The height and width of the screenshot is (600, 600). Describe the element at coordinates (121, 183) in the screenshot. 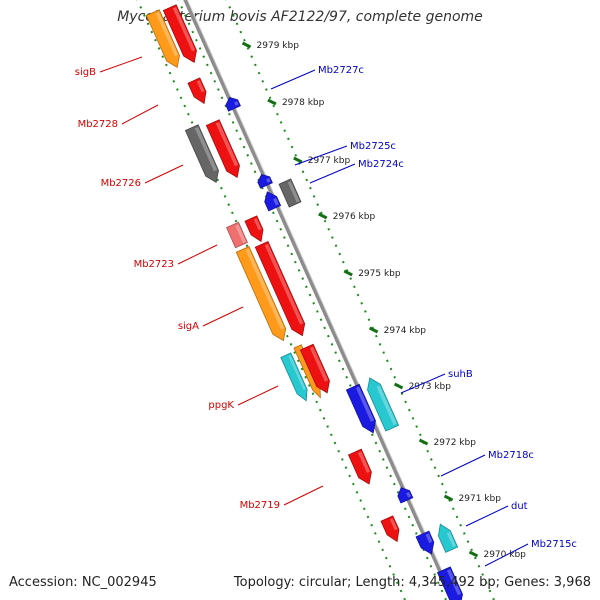

I see `forward-gene-label: Mb2726` at that location.